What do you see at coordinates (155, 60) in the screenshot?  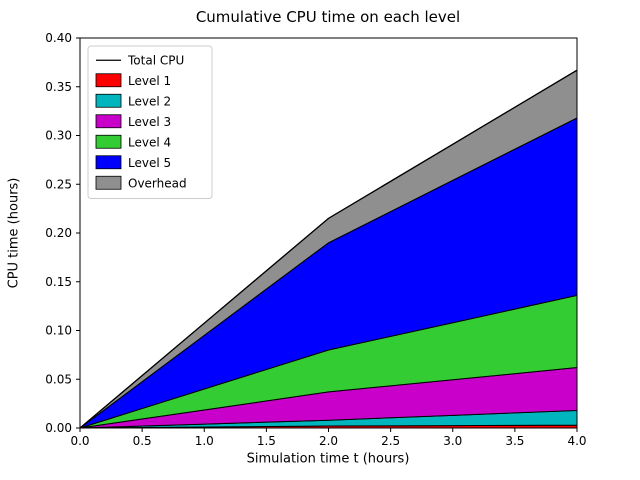 I see `svg-text: Total CPU` at bounding box center [155, 60].